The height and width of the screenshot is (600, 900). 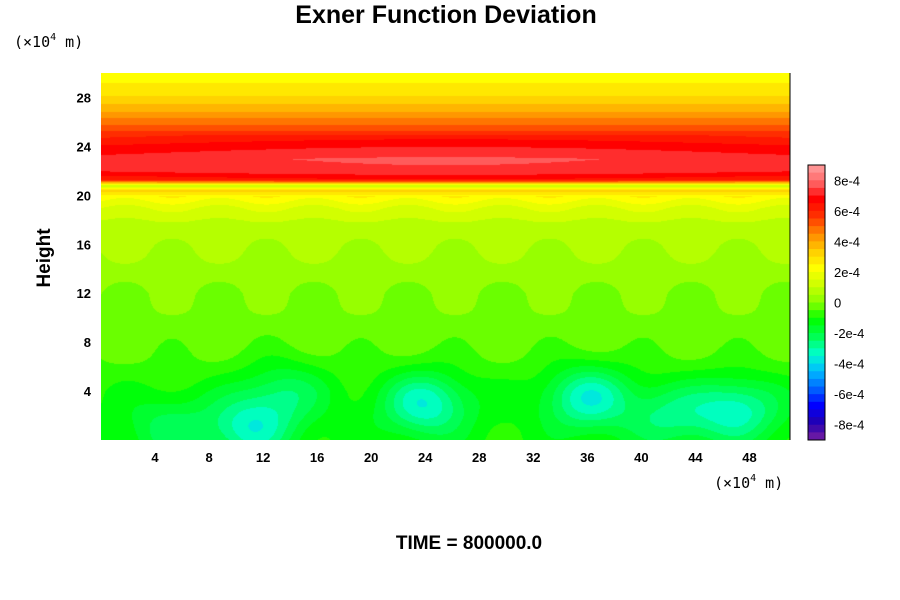 What do you see at coordinates (847, 241) in the screenshot?
I see `colorbar-tick-label: 4e-4` at bounding box center [847, 241].